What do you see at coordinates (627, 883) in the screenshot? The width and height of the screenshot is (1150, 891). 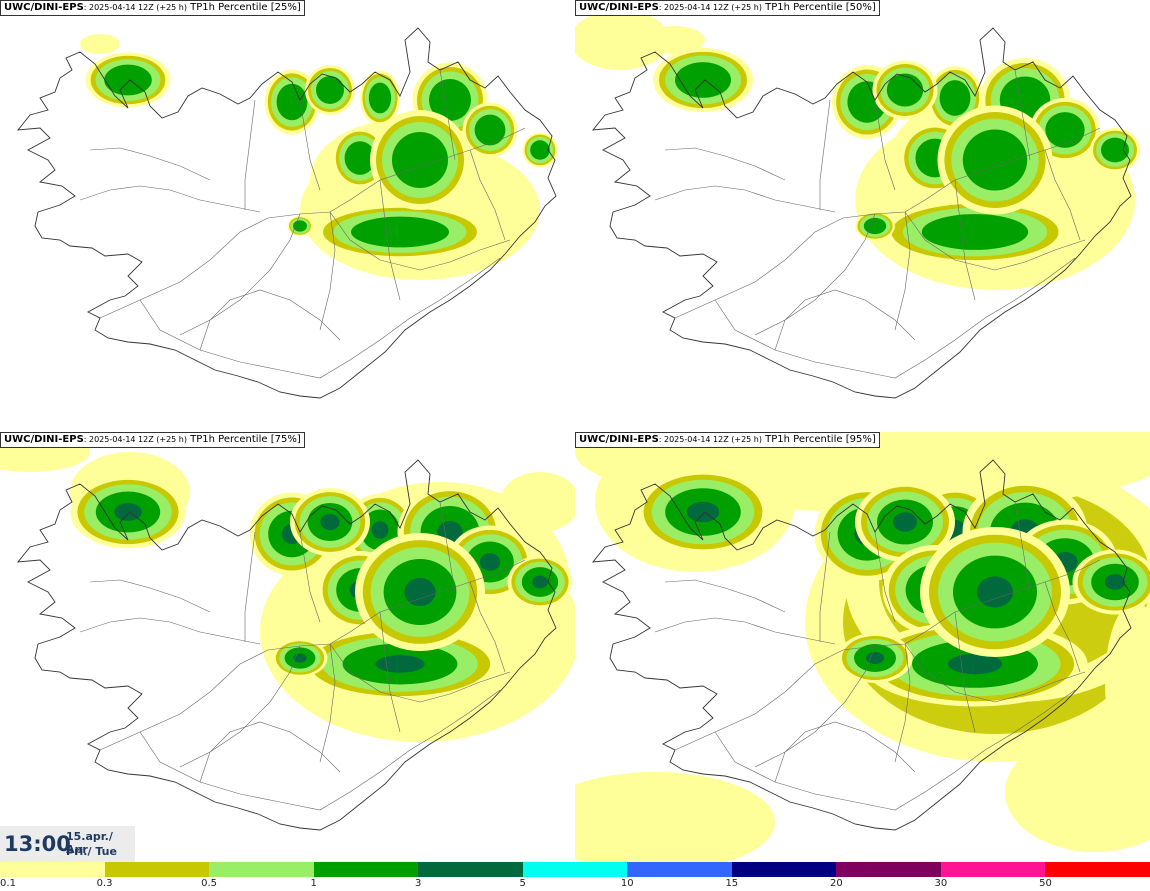 I see `legend-tick: 10` at bounding box center [627, 883].